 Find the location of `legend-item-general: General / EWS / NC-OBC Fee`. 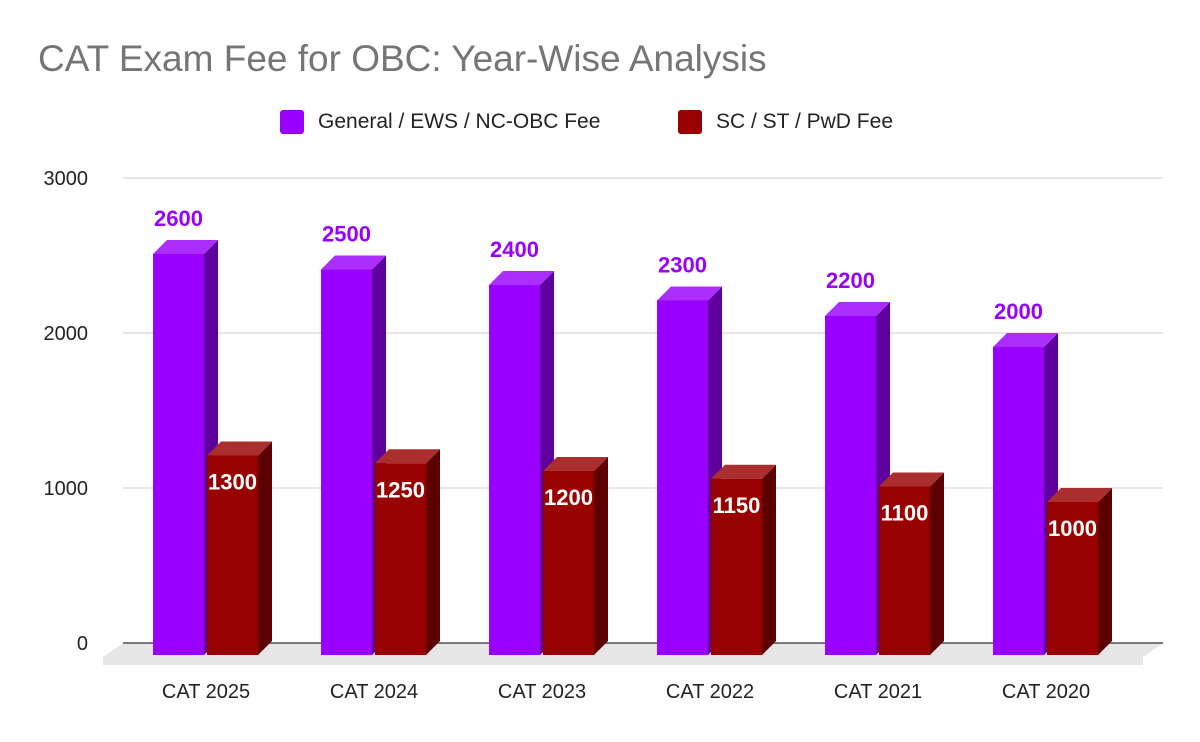

legend-item-general: General / EWS / NC-OBC Fee is located at coordinates (440, 122).